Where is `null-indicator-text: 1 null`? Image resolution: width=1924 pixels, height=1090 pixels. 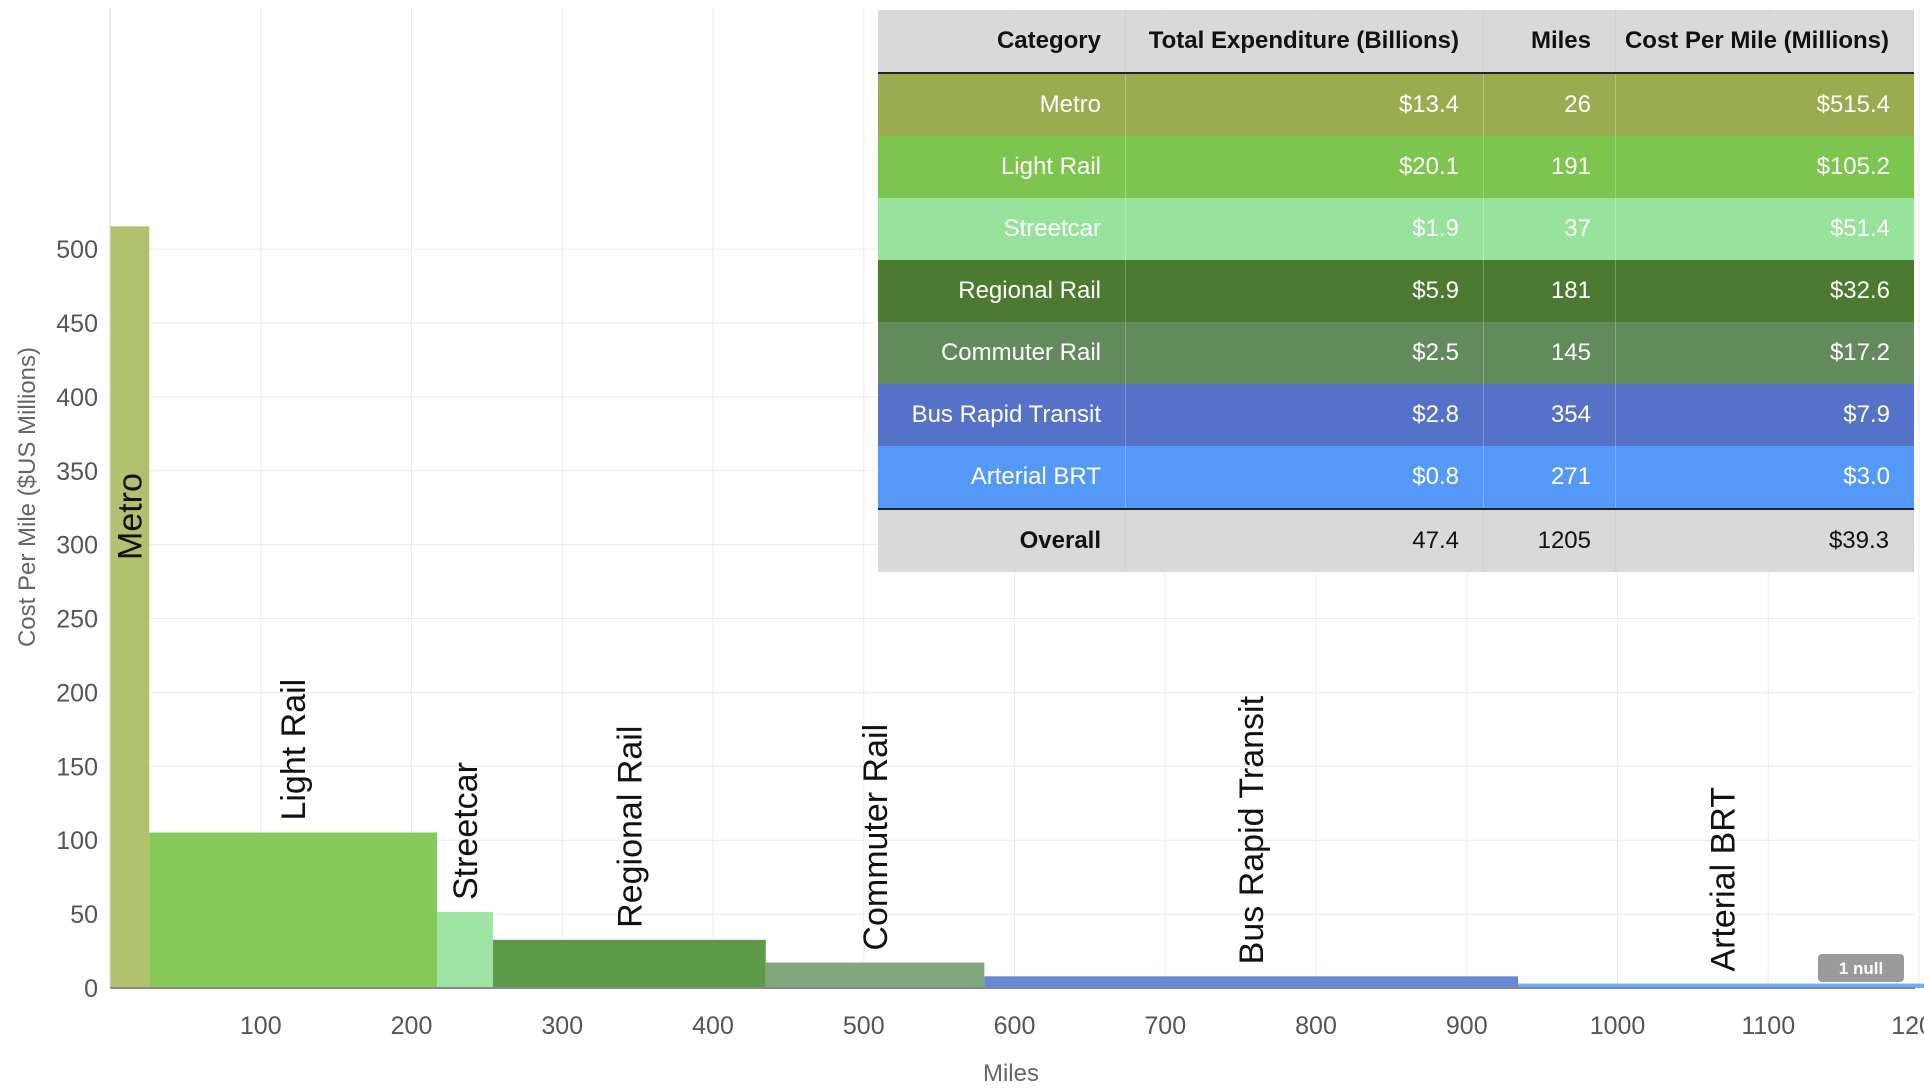 null-indicator-text: 1 null is located at coordinates (1861, 968).